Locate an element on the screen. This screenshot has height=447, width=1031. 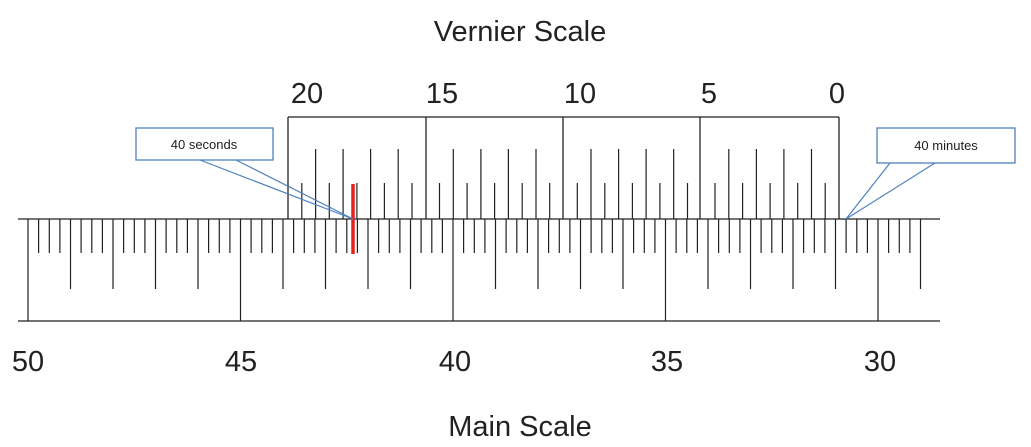
vernier-label-0: 0 is located at coordinates (837, 94).